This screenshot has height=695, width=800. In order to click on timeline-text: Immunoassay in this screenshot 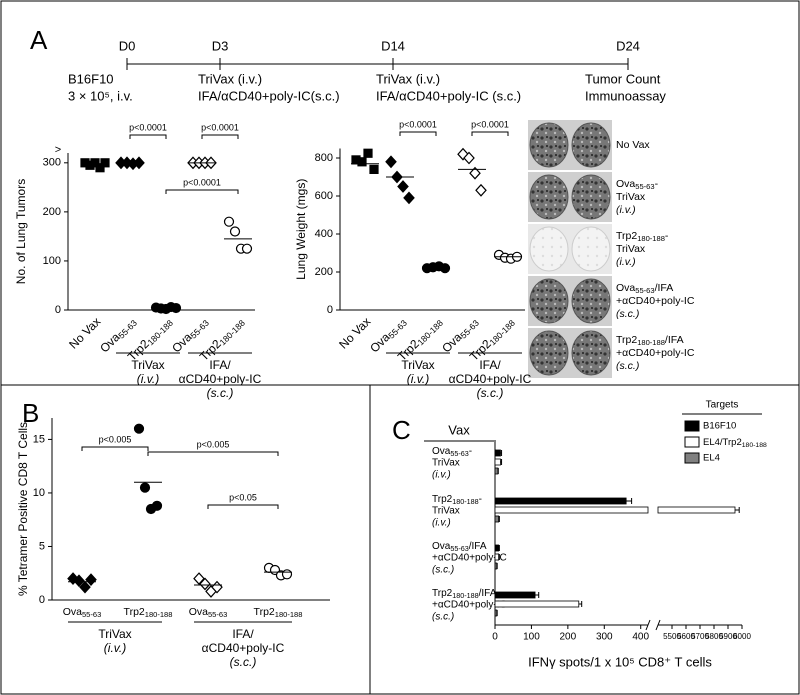, I will do `click(625, 95)`.